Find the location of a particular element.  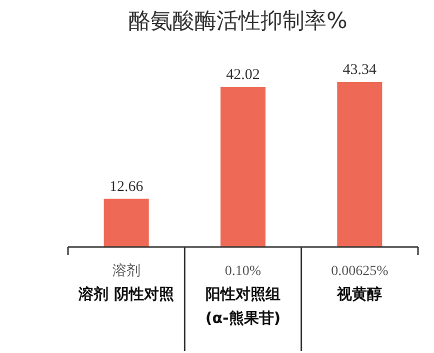

x-tick-label: 0.00625%视黄醇 is located at coordinates (360, 283).